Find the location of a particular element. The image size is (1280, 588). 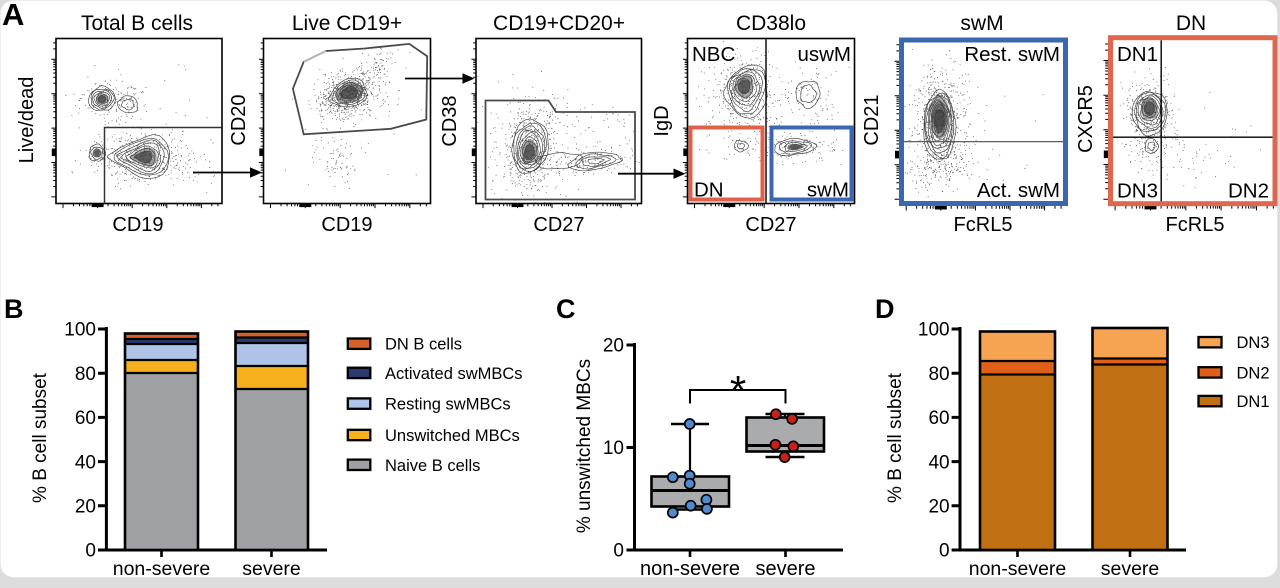

svg-text: uswM is located at coordinates (824, 54).